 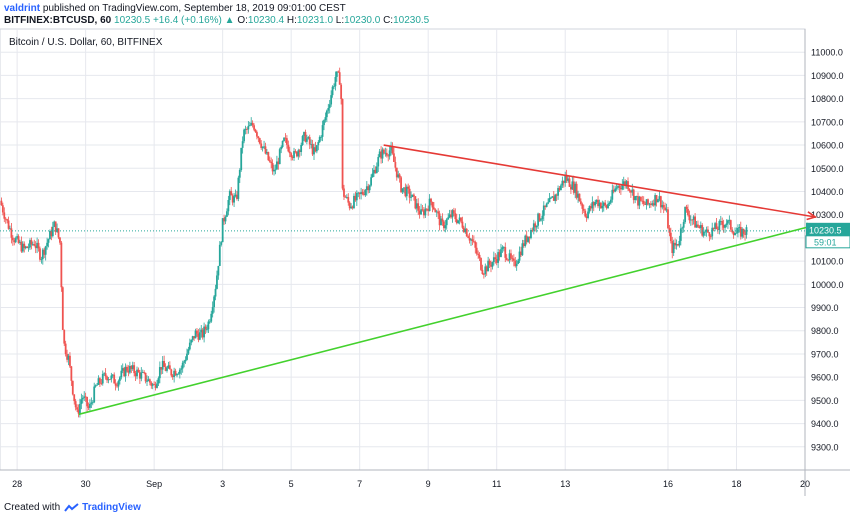 What do you see at coordinates (291, 20) in the screenshot?
I see `high-label: H:` at bounding box center [291, 20].